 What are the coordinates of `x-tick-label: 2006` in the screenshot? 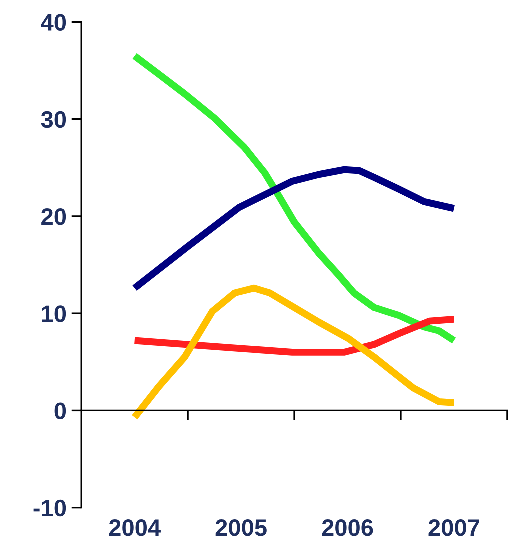 It's located at (348, 528).